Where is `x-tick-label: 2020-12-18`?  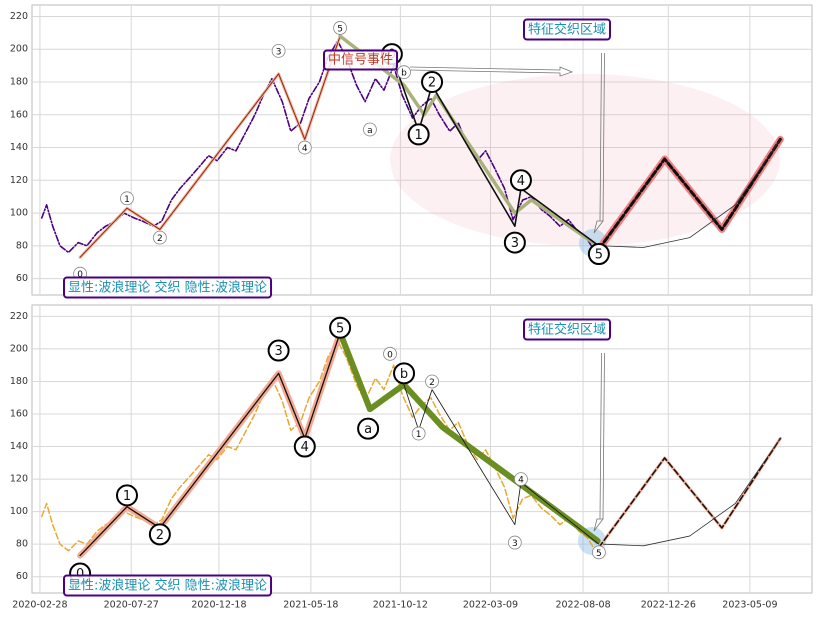 x-tick-label: 2020-12-18 is located at coordinates (218, 605).